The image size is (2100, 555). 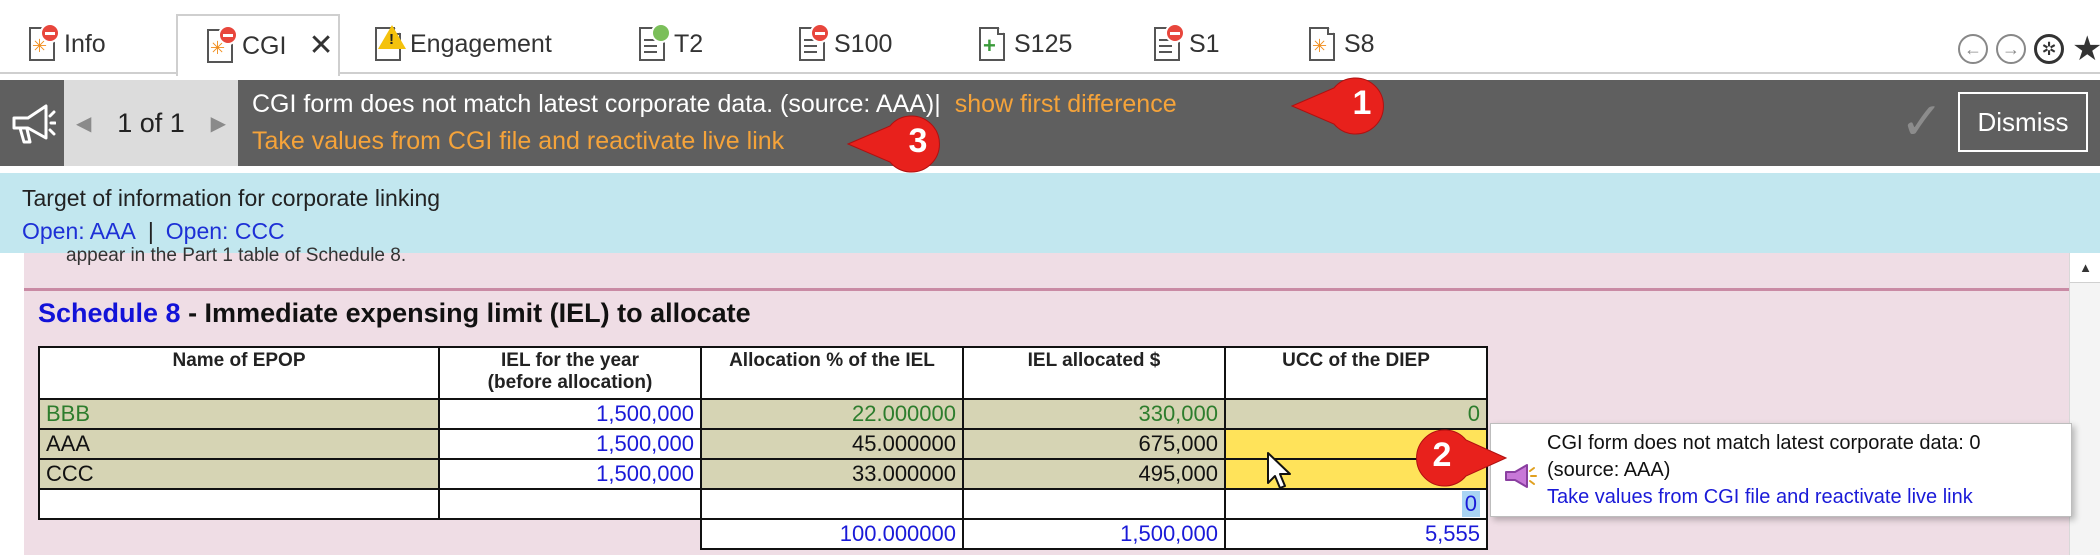 I want to click on column-header: IEL for the year (before allocation), so click(x=570, y=373).